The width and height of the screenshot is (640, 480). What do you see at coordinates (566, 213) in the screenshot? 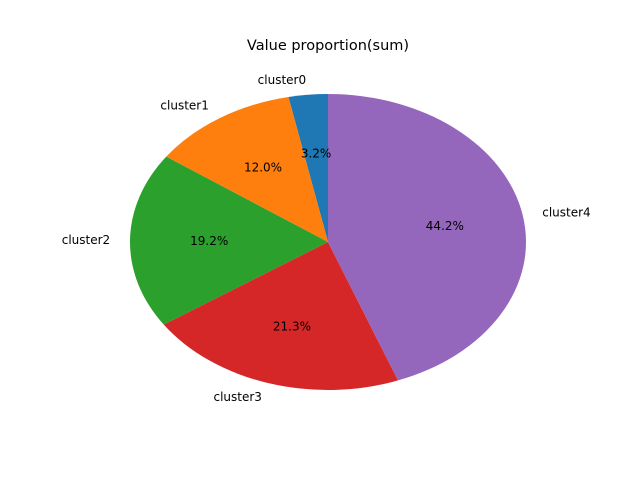
I see `slice-label-cluster4: cluster4` at bounding box center [566, 213].